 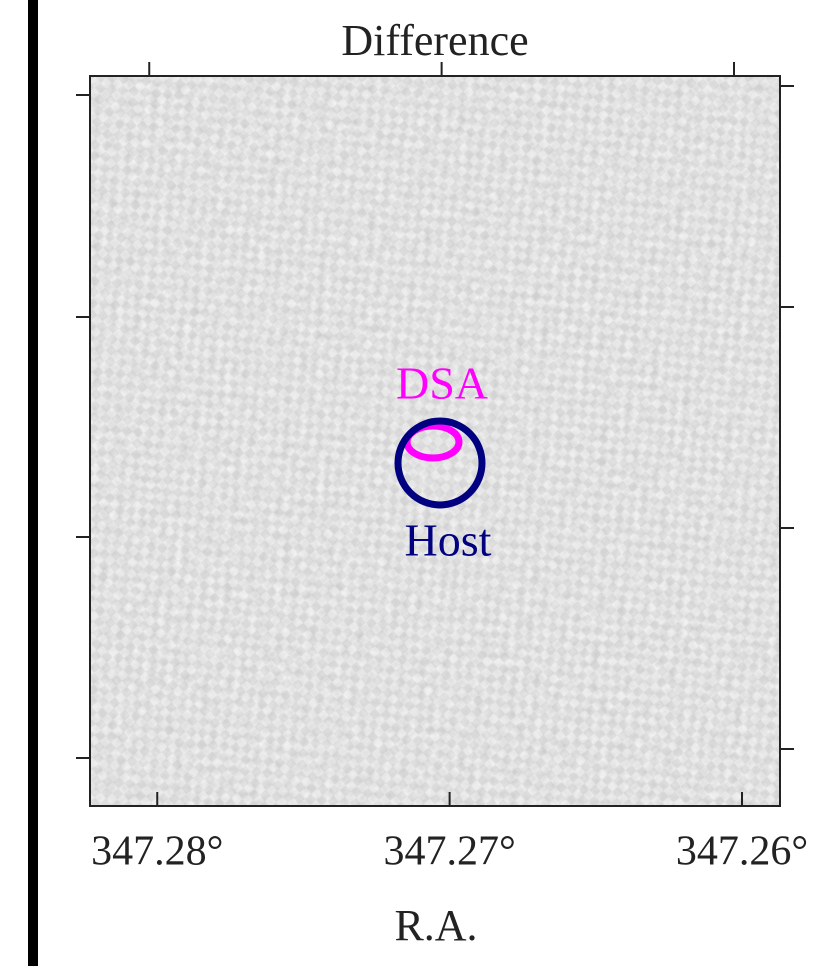 What do you see at coordinates (449, 852) in the screenshot?
I see `x-tick-label: 347.27°` at bounding box center [449, 852].